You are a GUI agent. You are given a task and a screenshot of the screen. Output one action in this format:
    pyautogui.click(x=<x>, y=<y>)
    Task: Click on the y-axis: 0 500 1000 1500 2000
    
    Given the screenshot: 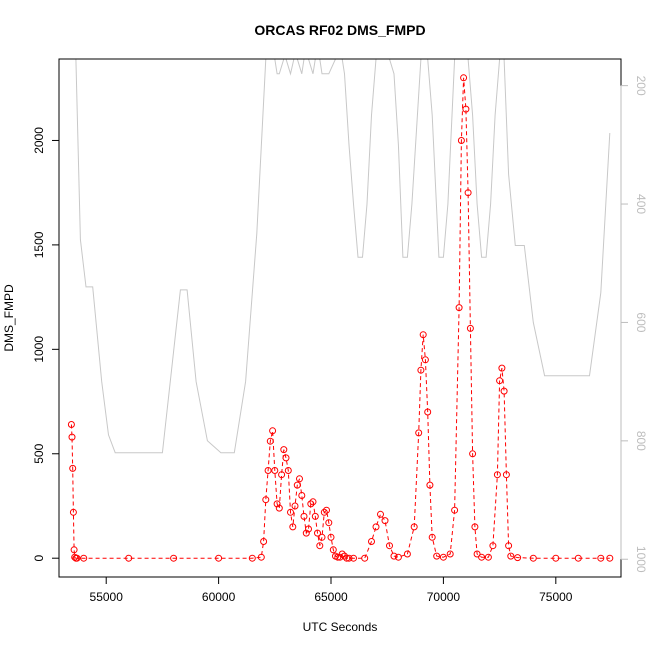 What is the action you would take?
    pyautogui.click(x=46, y=344)
    